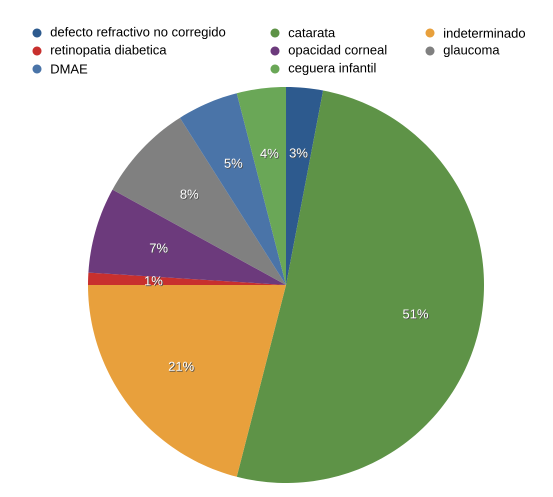 The image size is (553, 497). What do you see at coordinates (233, 163) in the screenshot?
I see `data-label: 5%` at bounding box center [233, 163].